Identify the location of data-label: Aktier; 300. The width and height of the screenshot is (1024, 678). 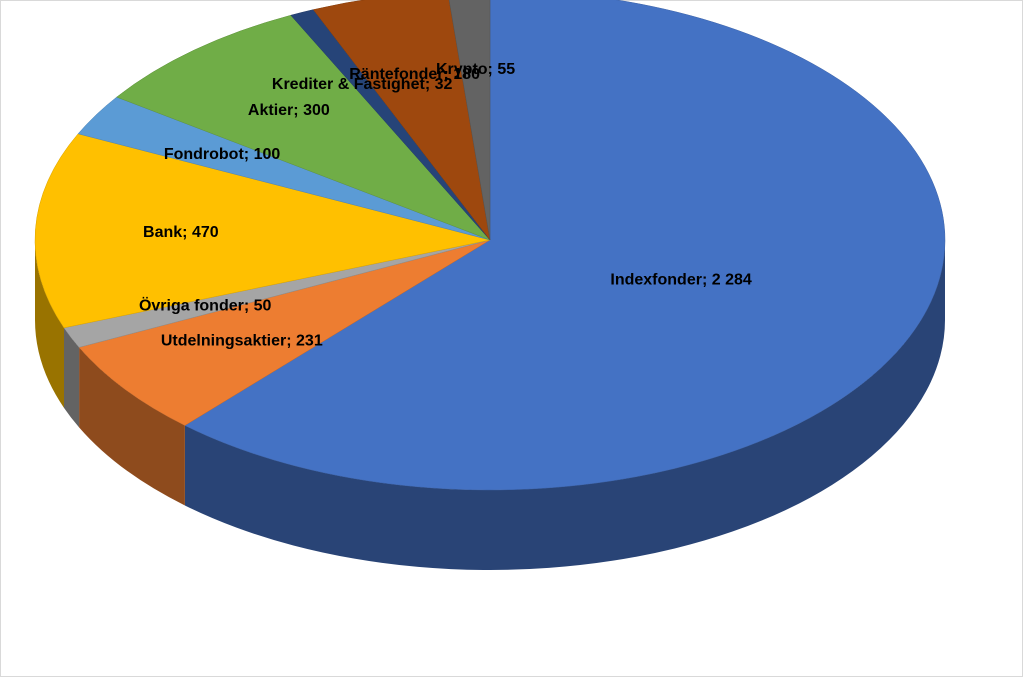
(289, 110).